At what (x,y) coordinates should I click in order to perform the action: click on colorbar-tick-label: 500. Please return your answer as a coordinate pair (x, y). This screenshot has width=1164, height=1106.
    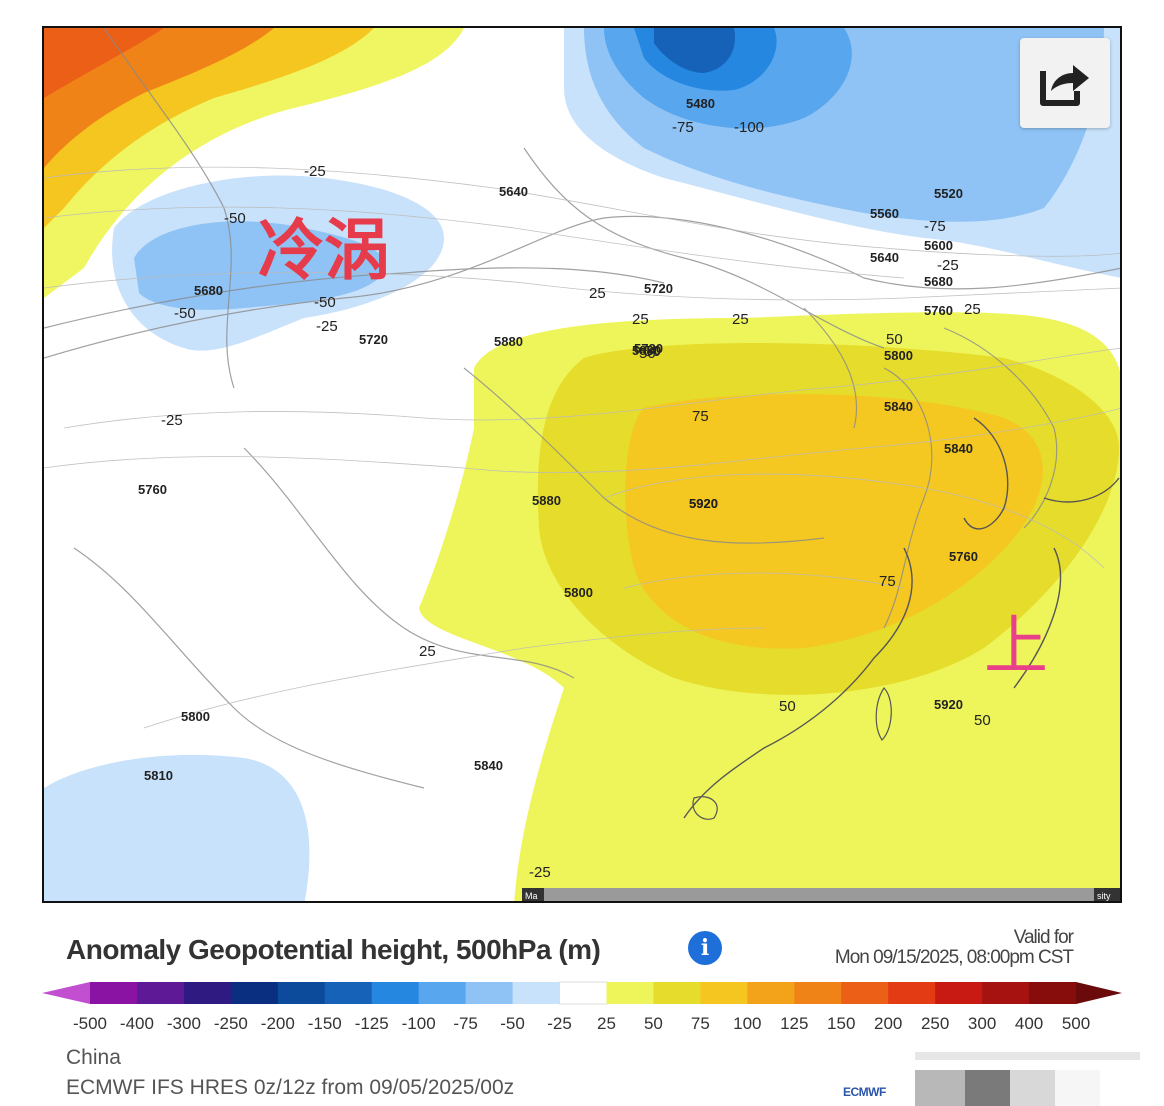
    Looking at the image, I should click on (1076, 1023).